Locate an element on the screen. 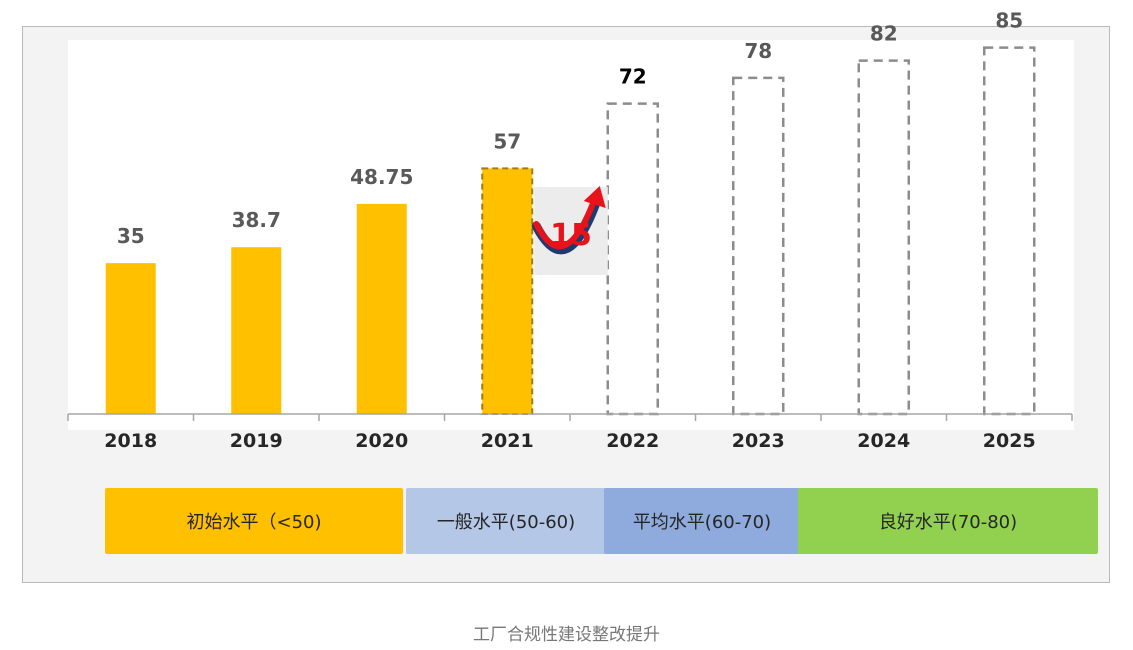  x-tick-label-2019: 2019 is located at coordinates (256, 441).